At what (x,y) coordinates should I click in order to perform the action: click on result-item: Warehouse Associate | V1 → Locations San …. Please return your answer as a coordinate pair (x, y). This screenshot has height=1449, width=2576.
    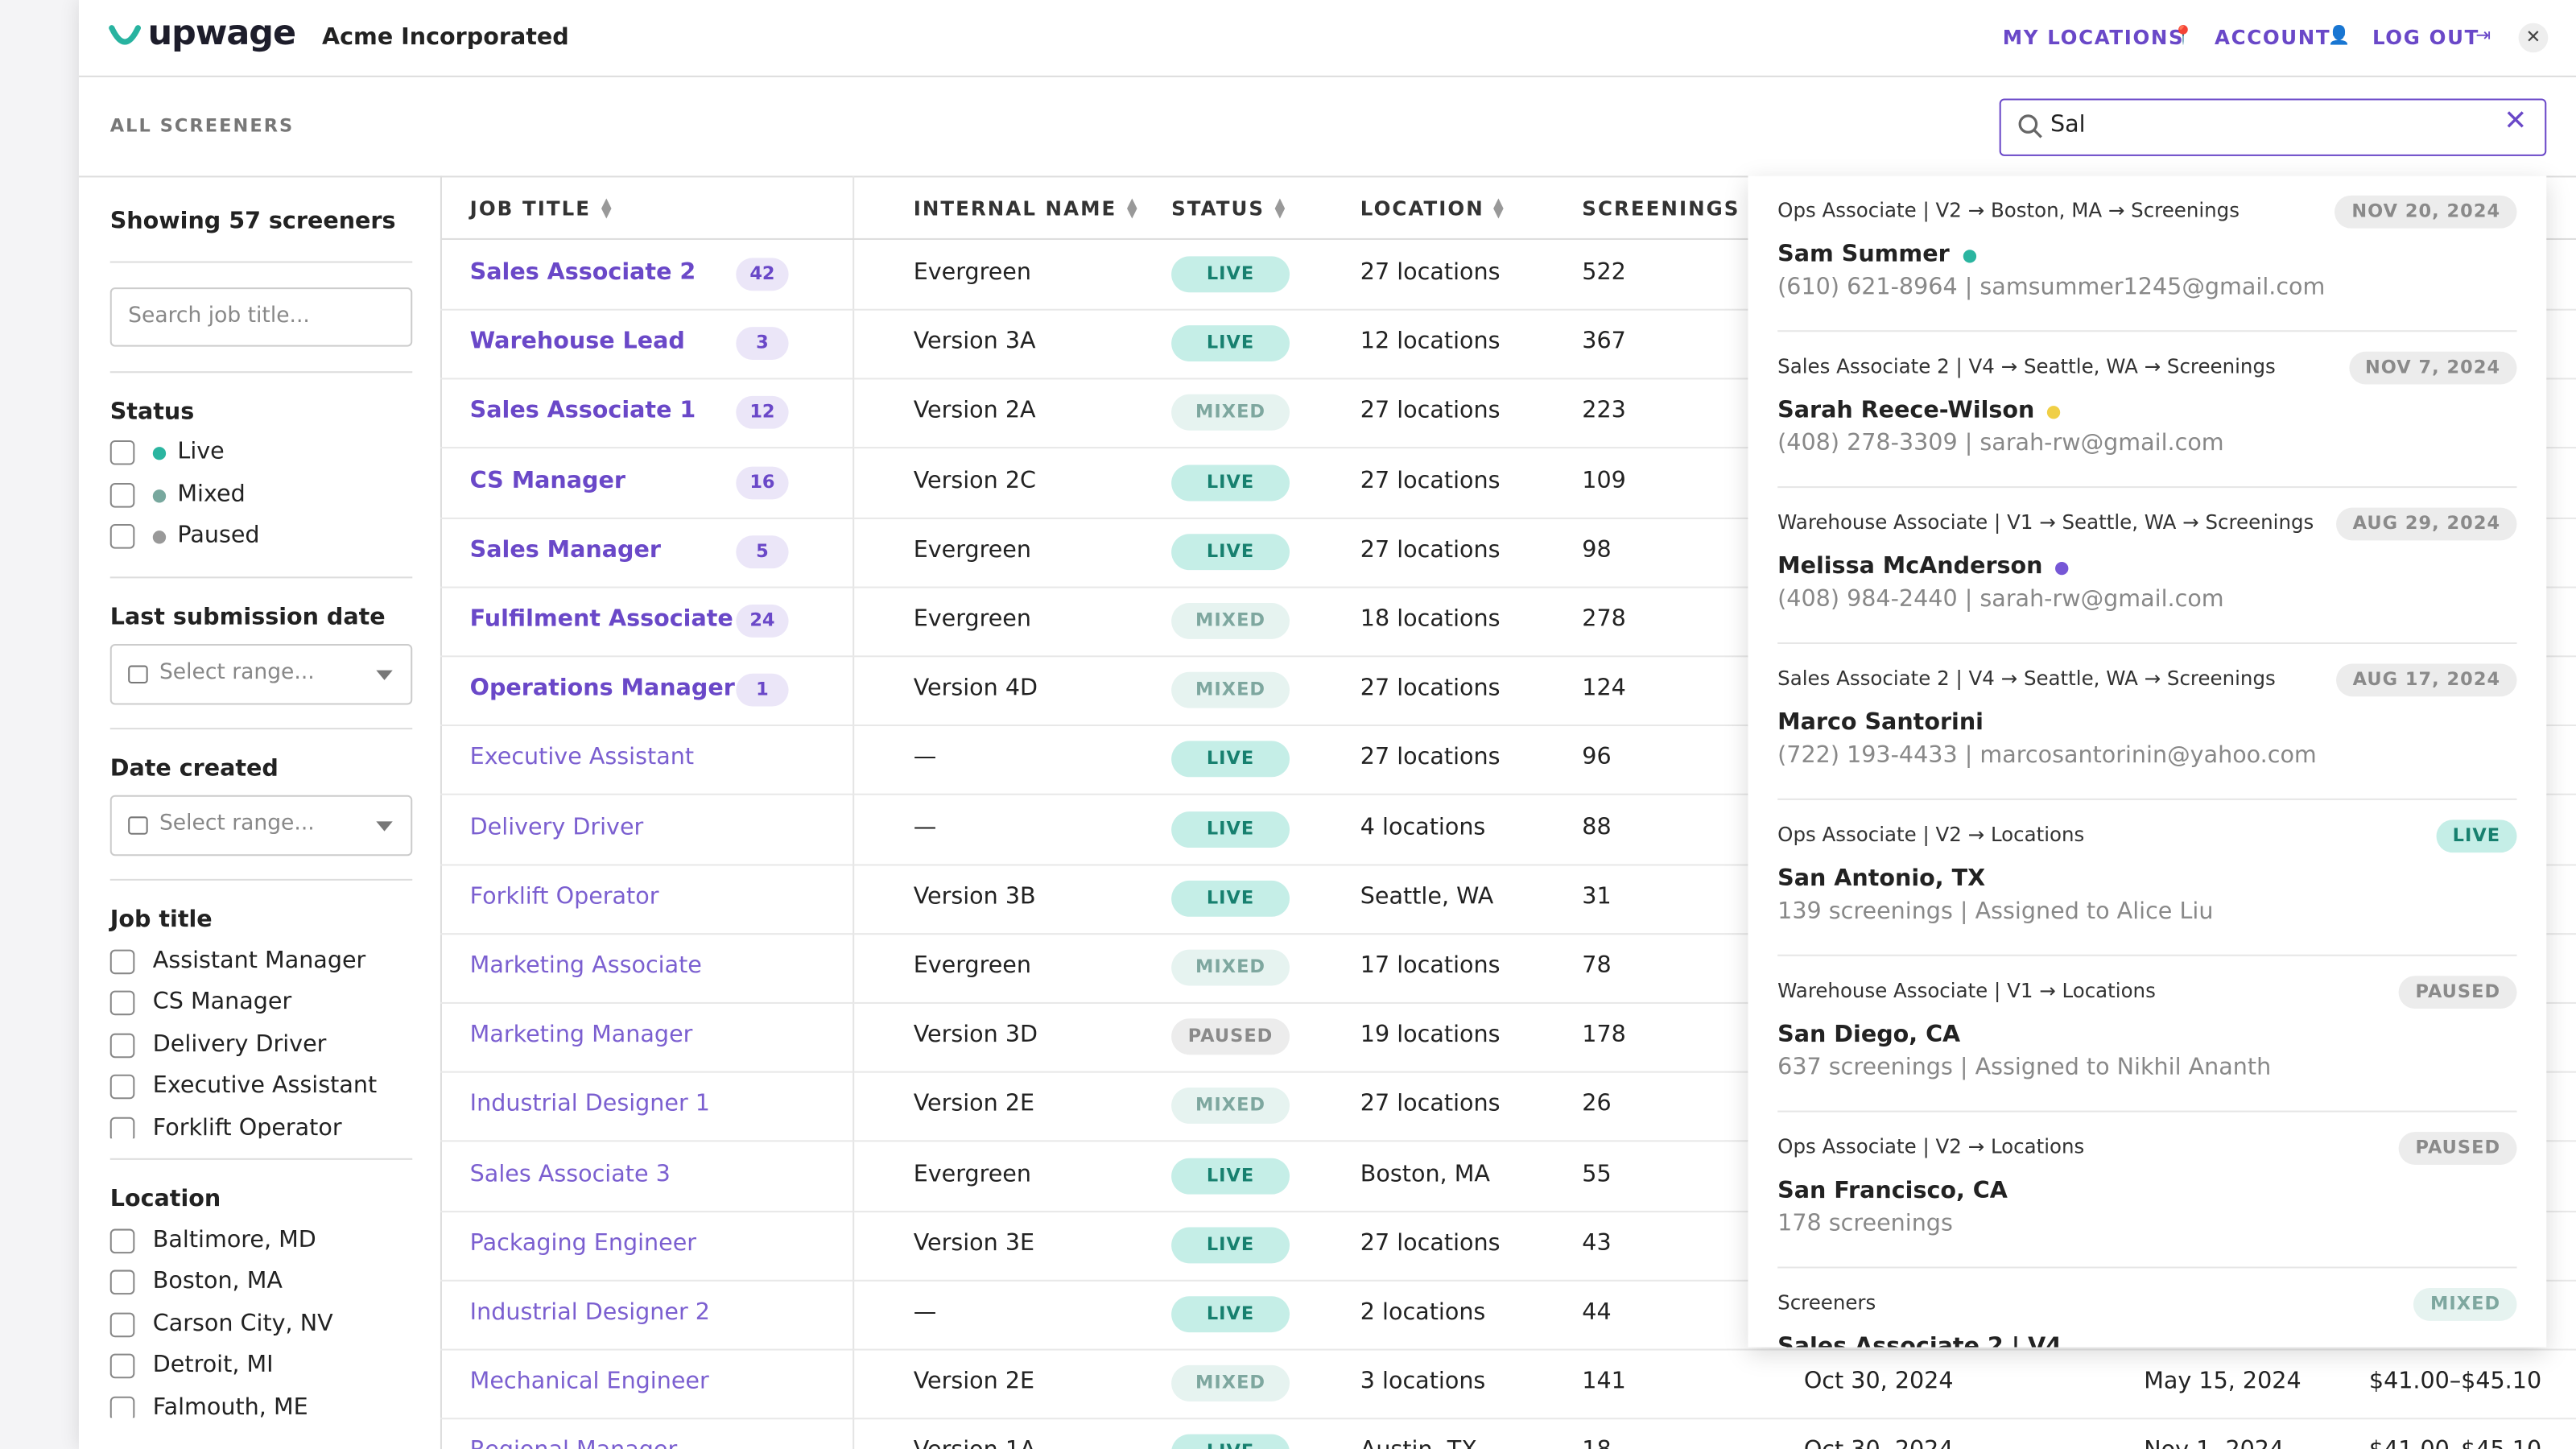
    Looking at the image, I should click on (2147, 1034).